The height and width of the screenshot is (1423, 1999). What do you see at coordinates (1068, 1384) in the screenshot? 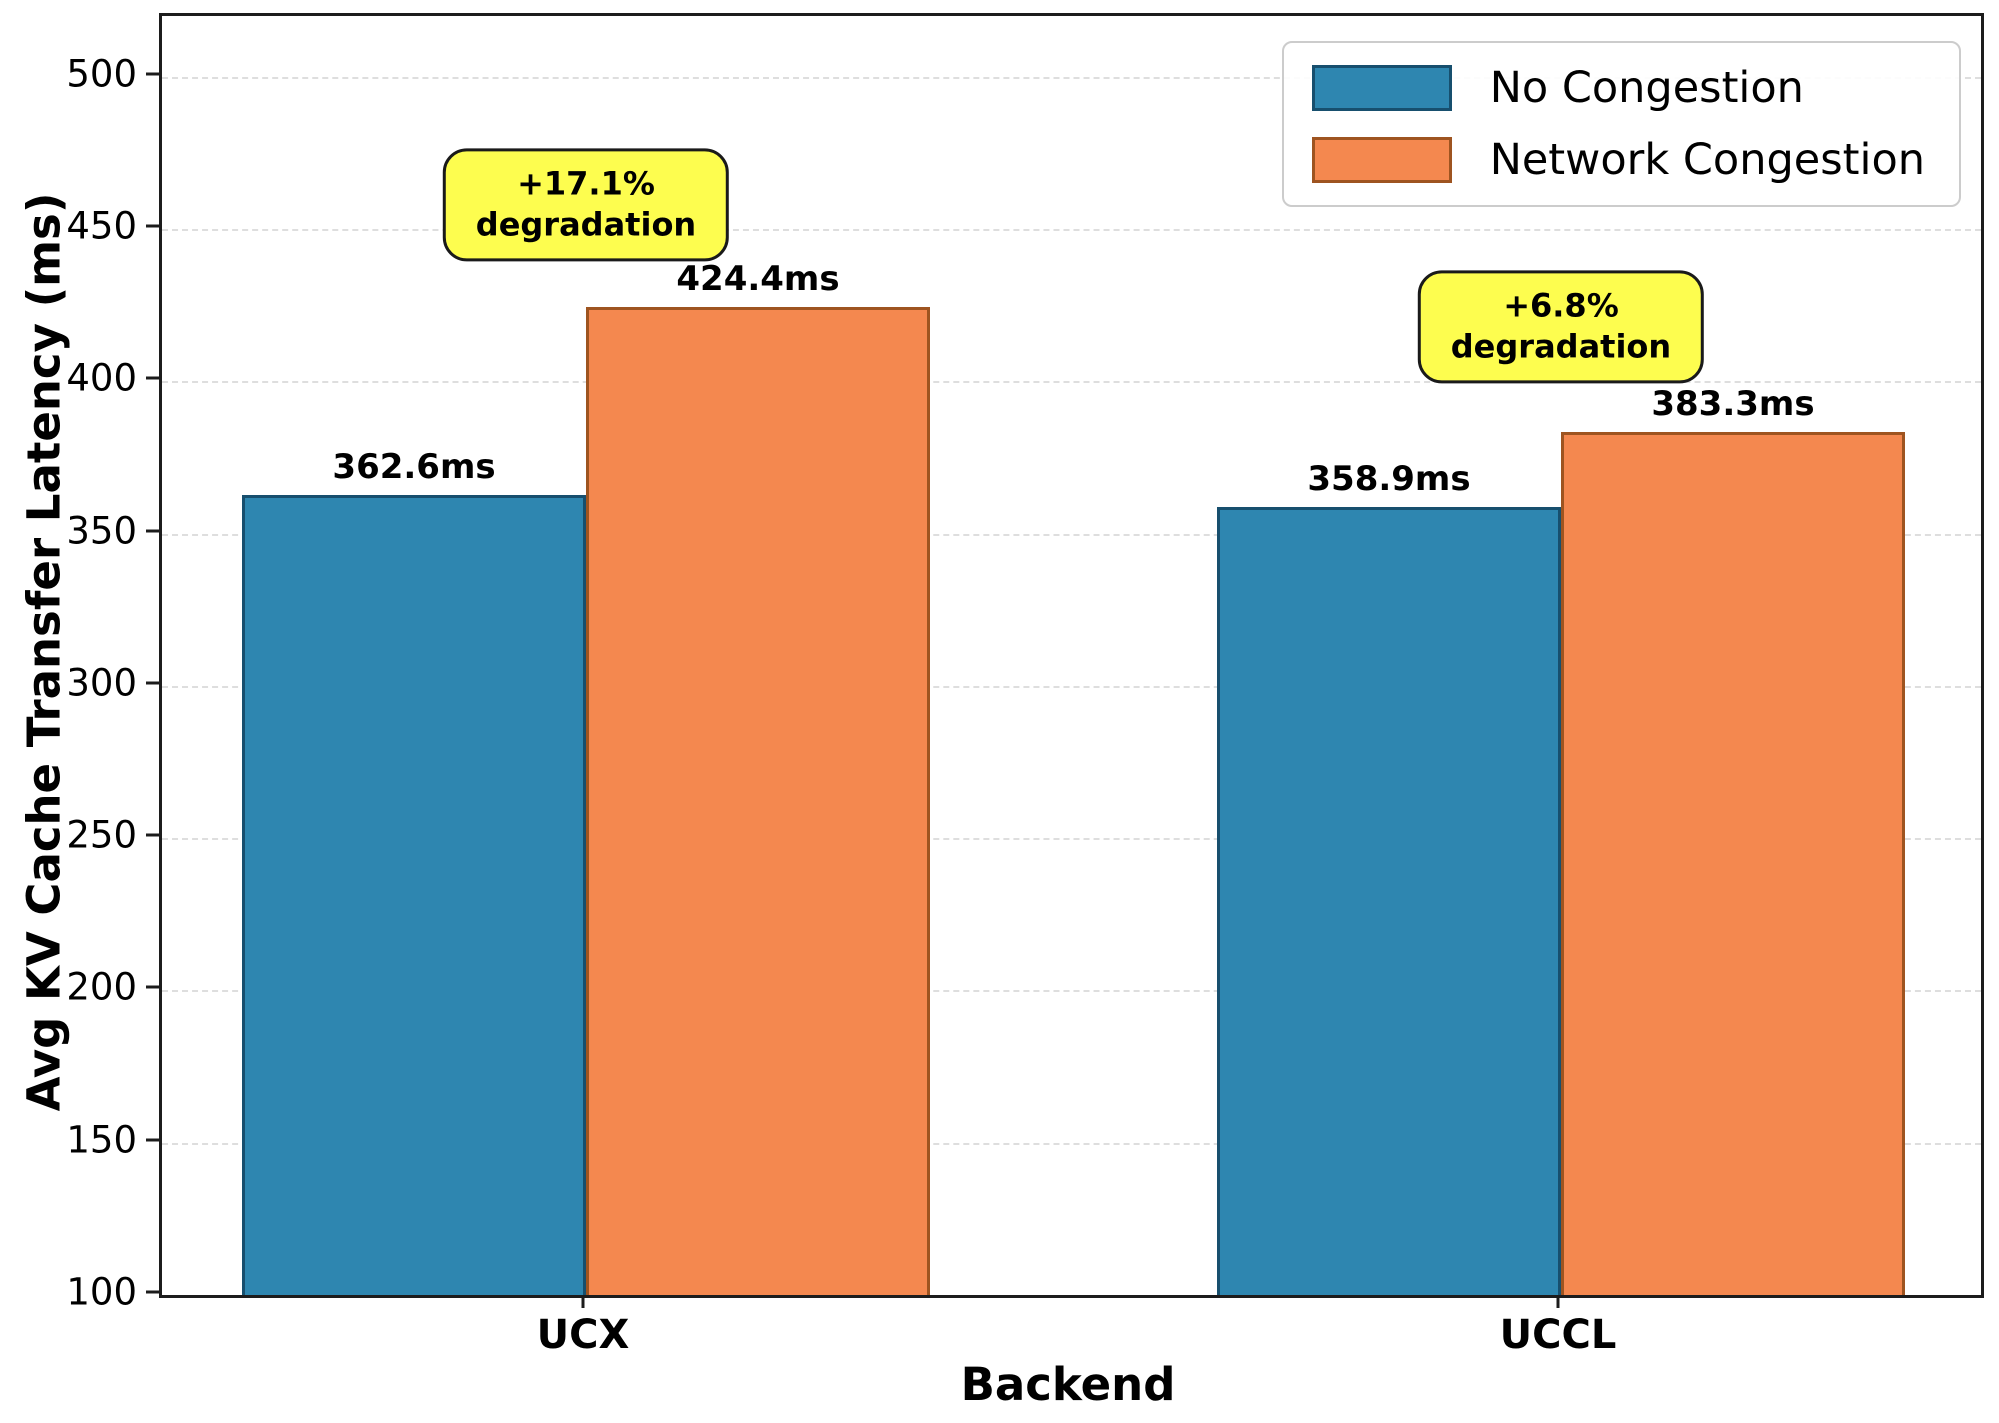
I see `x-axis-title: Backend` at bounding box center [1068, 1384].